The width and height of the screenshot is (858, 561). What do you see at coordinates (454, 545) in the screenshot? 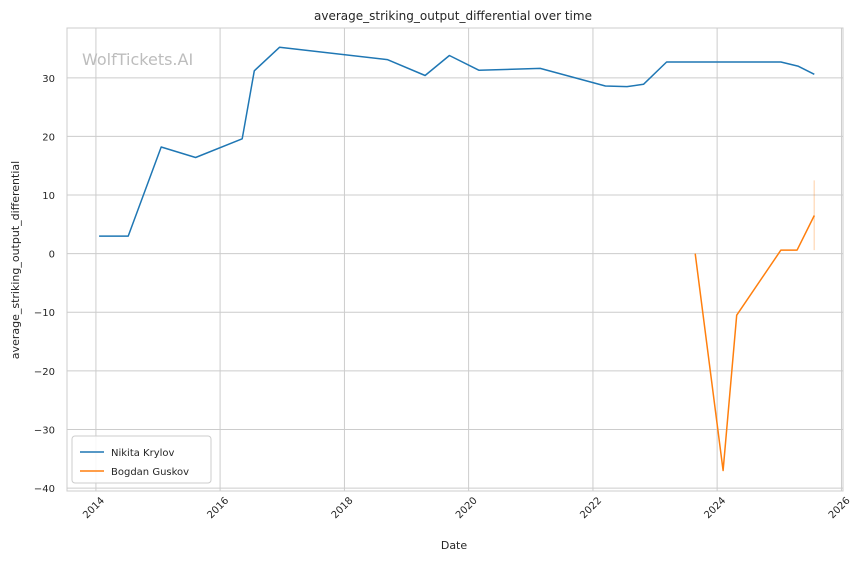
I see `x-axis-label: Date` at bounding box center [454, 545].